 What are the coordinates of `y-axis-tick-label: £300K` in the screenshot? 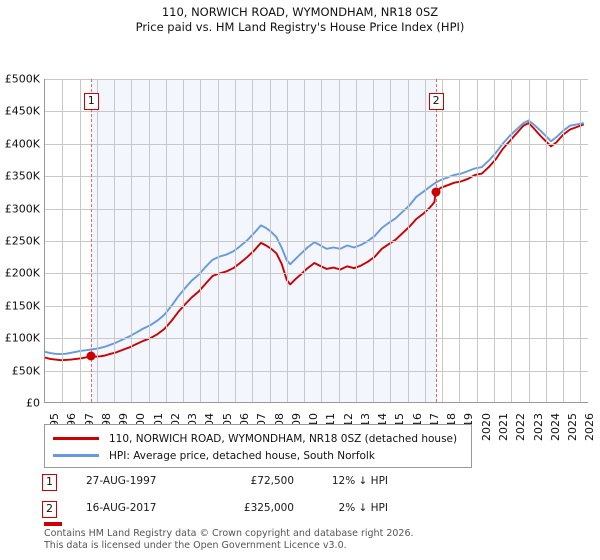 It's located at (22, 209).